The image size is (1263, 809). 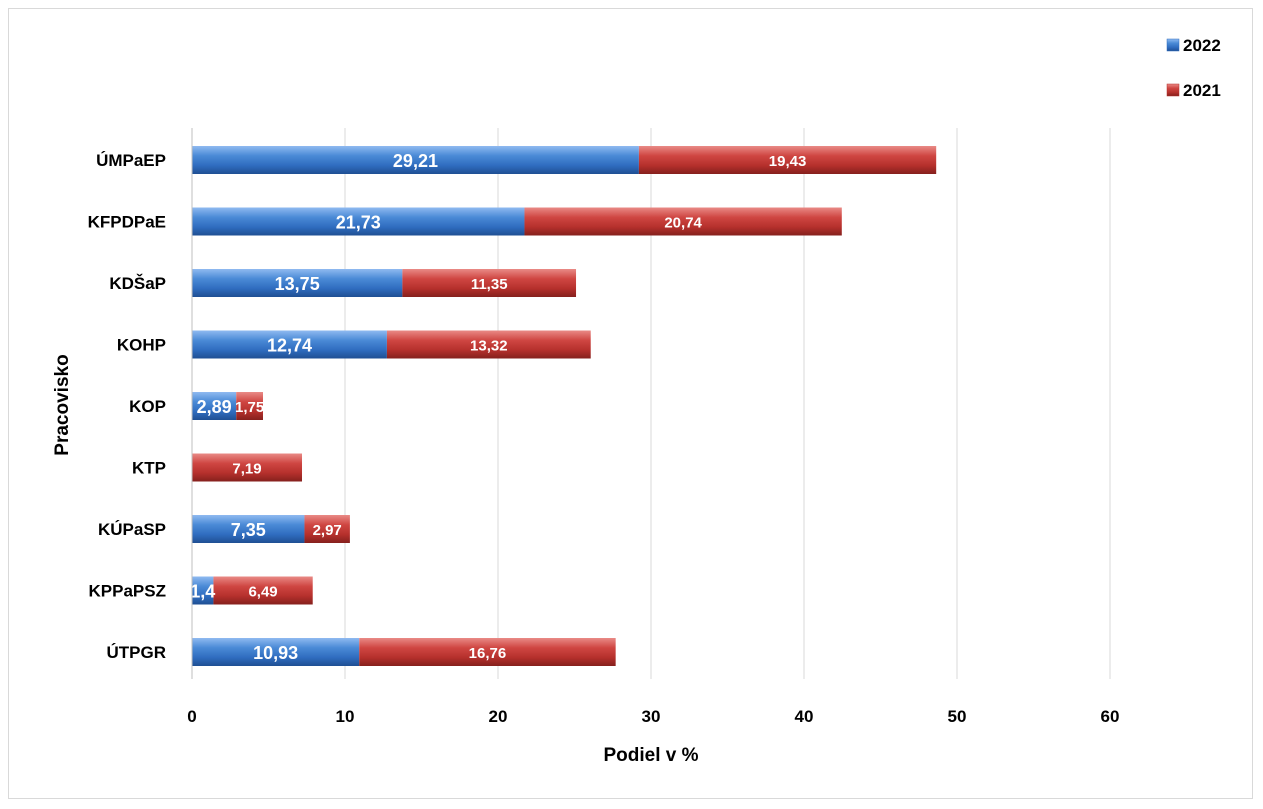 What do you see at coordinates (1202, 45) in the screenshot?
I see `legend-label-2022: 2022` at bounding box center [1202, 45].